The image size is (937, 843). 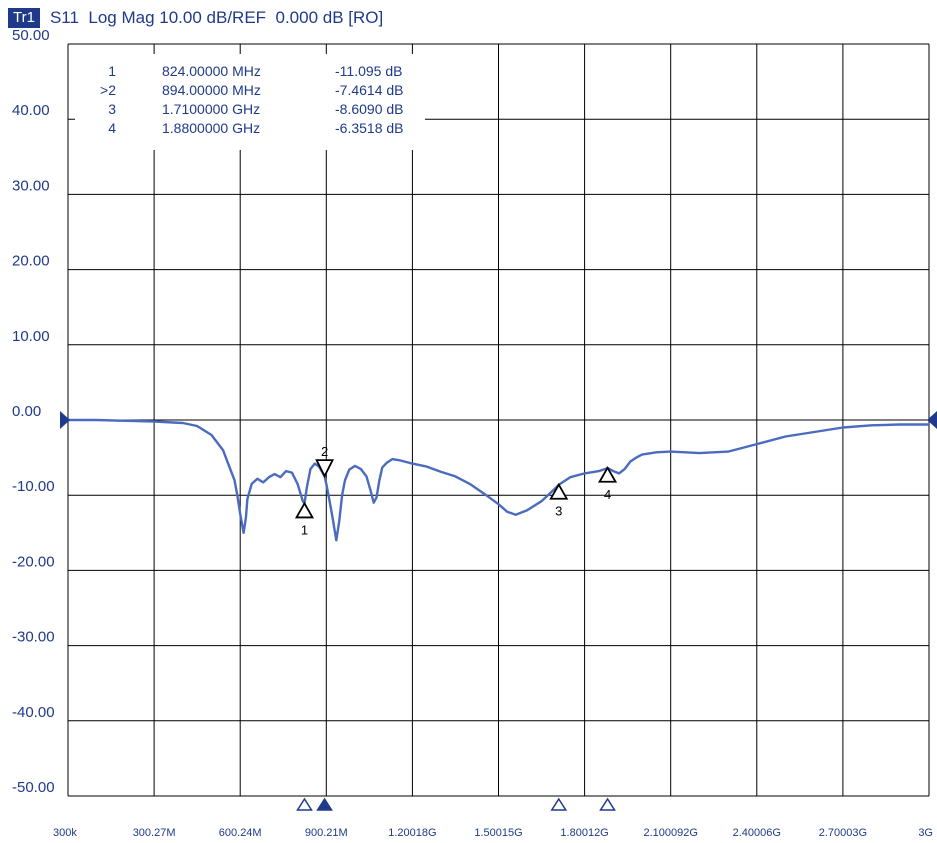 I want to click on marker-table-value: -11.095 dB, so click(x=368, y=71).